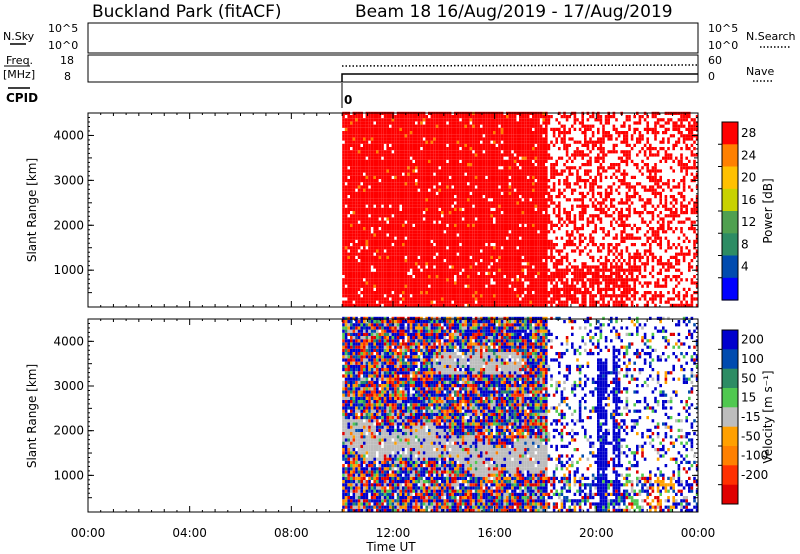 The image size is (800, 554). Describe the element at coordinates (399, 37) in the screenshot. I see `sky-panel: N.Sky 10^5 10^0 10^5 10^0 N.Search` at that location.